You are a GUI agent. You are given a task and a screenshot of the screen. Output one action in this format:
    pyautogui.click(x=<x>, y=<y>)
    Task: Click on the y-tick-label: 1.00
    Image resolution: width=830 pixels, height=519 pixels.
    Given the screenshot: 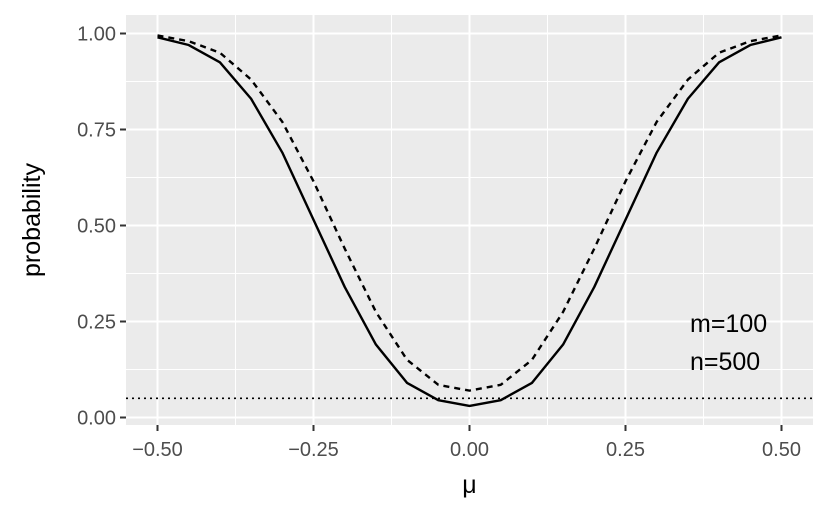 What is the action you would take?
    pyautogui.click(x=96, y=35)
    